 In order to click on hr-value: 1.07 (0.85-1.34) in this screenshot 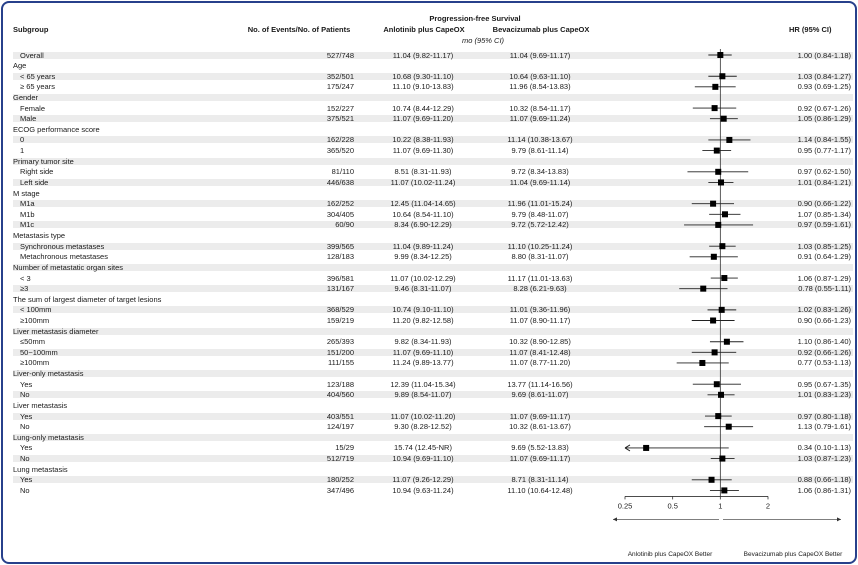, I will do `click(824, 214)`.